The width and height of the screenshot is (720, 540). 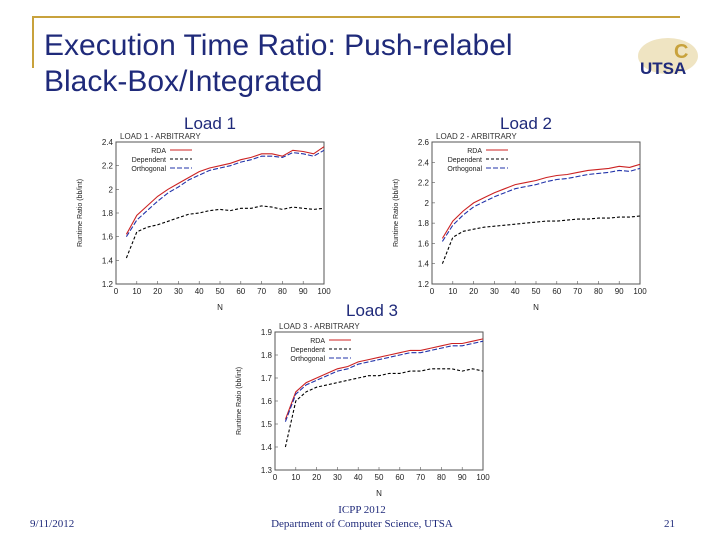 I want to click on y-tick-label: 2.6, so click(x=424, y=142).